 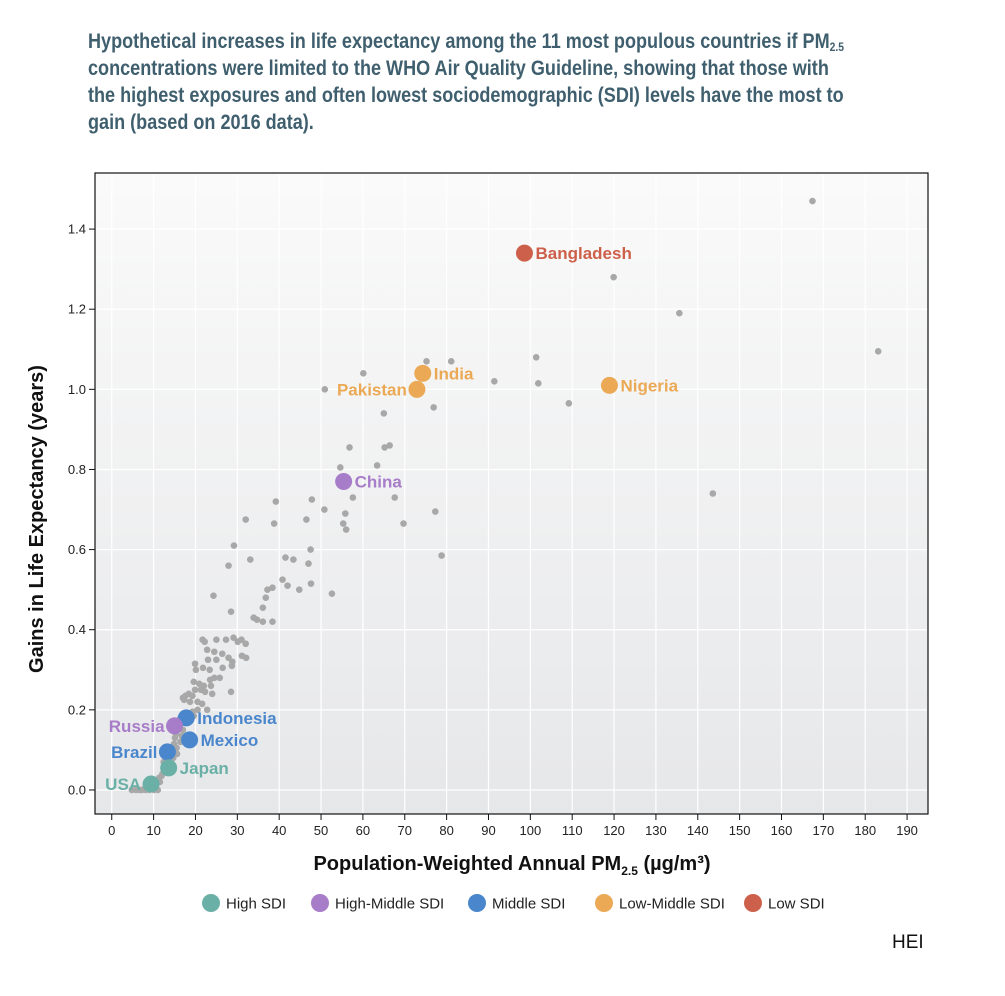 What do you see at coordinates (123, 784) in the screenshot?
I see `label-usa: USA` at bounding box center [123, 784].